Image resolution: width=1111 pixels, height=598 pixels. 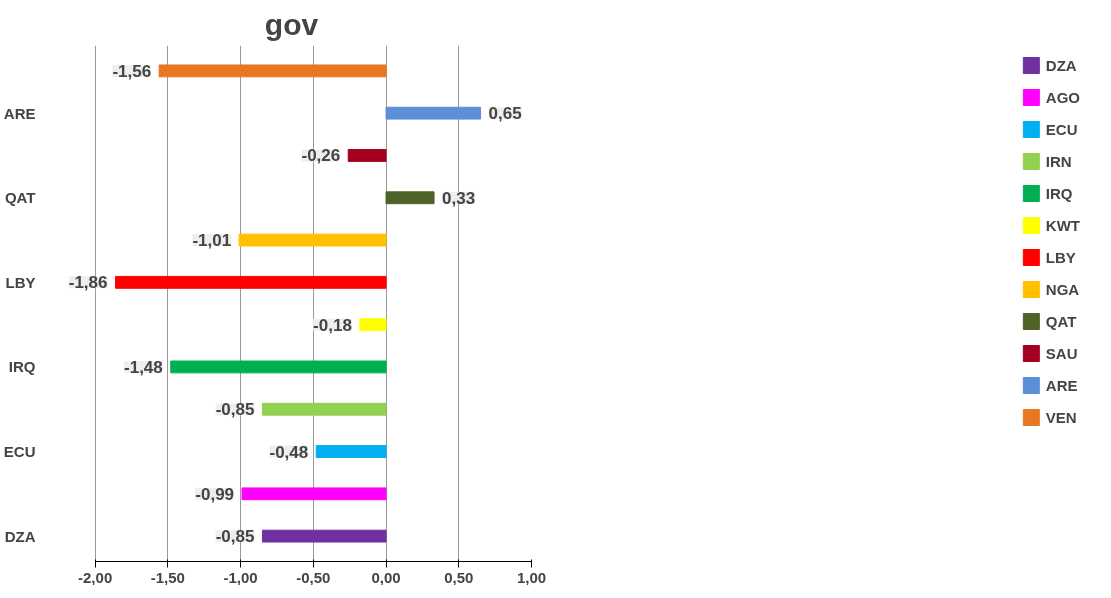 I want to click on y-tick-label: IRQ, so click(x=22, y=367).